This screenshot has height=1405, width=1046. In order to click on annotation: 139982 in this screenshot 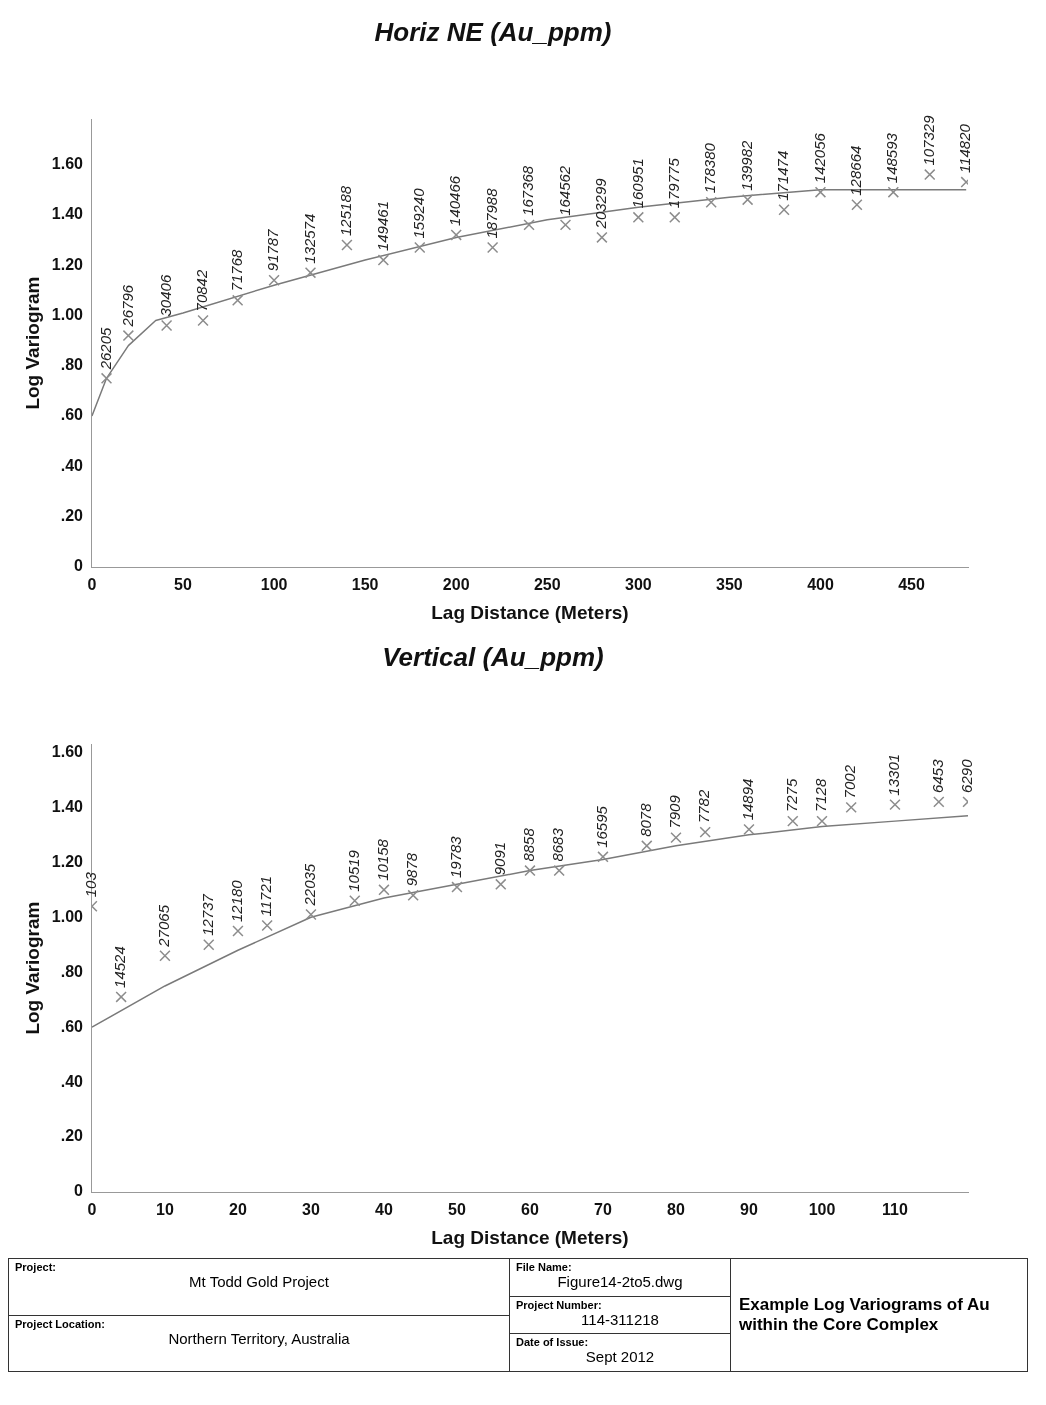, I will do `click(746, 165)`.